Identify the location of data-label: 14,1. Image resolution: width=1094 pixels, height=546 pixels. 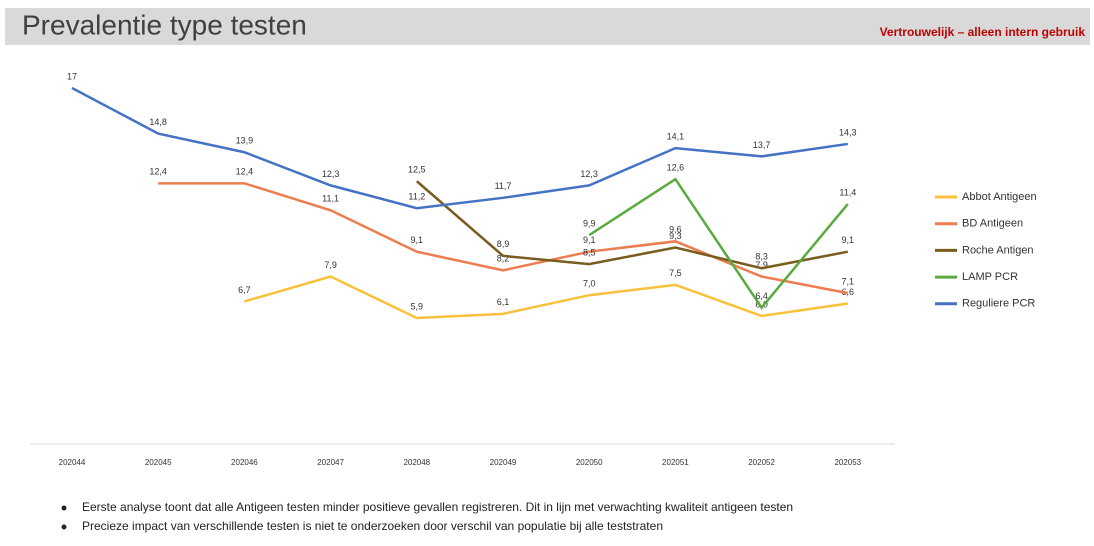
(676, 136).